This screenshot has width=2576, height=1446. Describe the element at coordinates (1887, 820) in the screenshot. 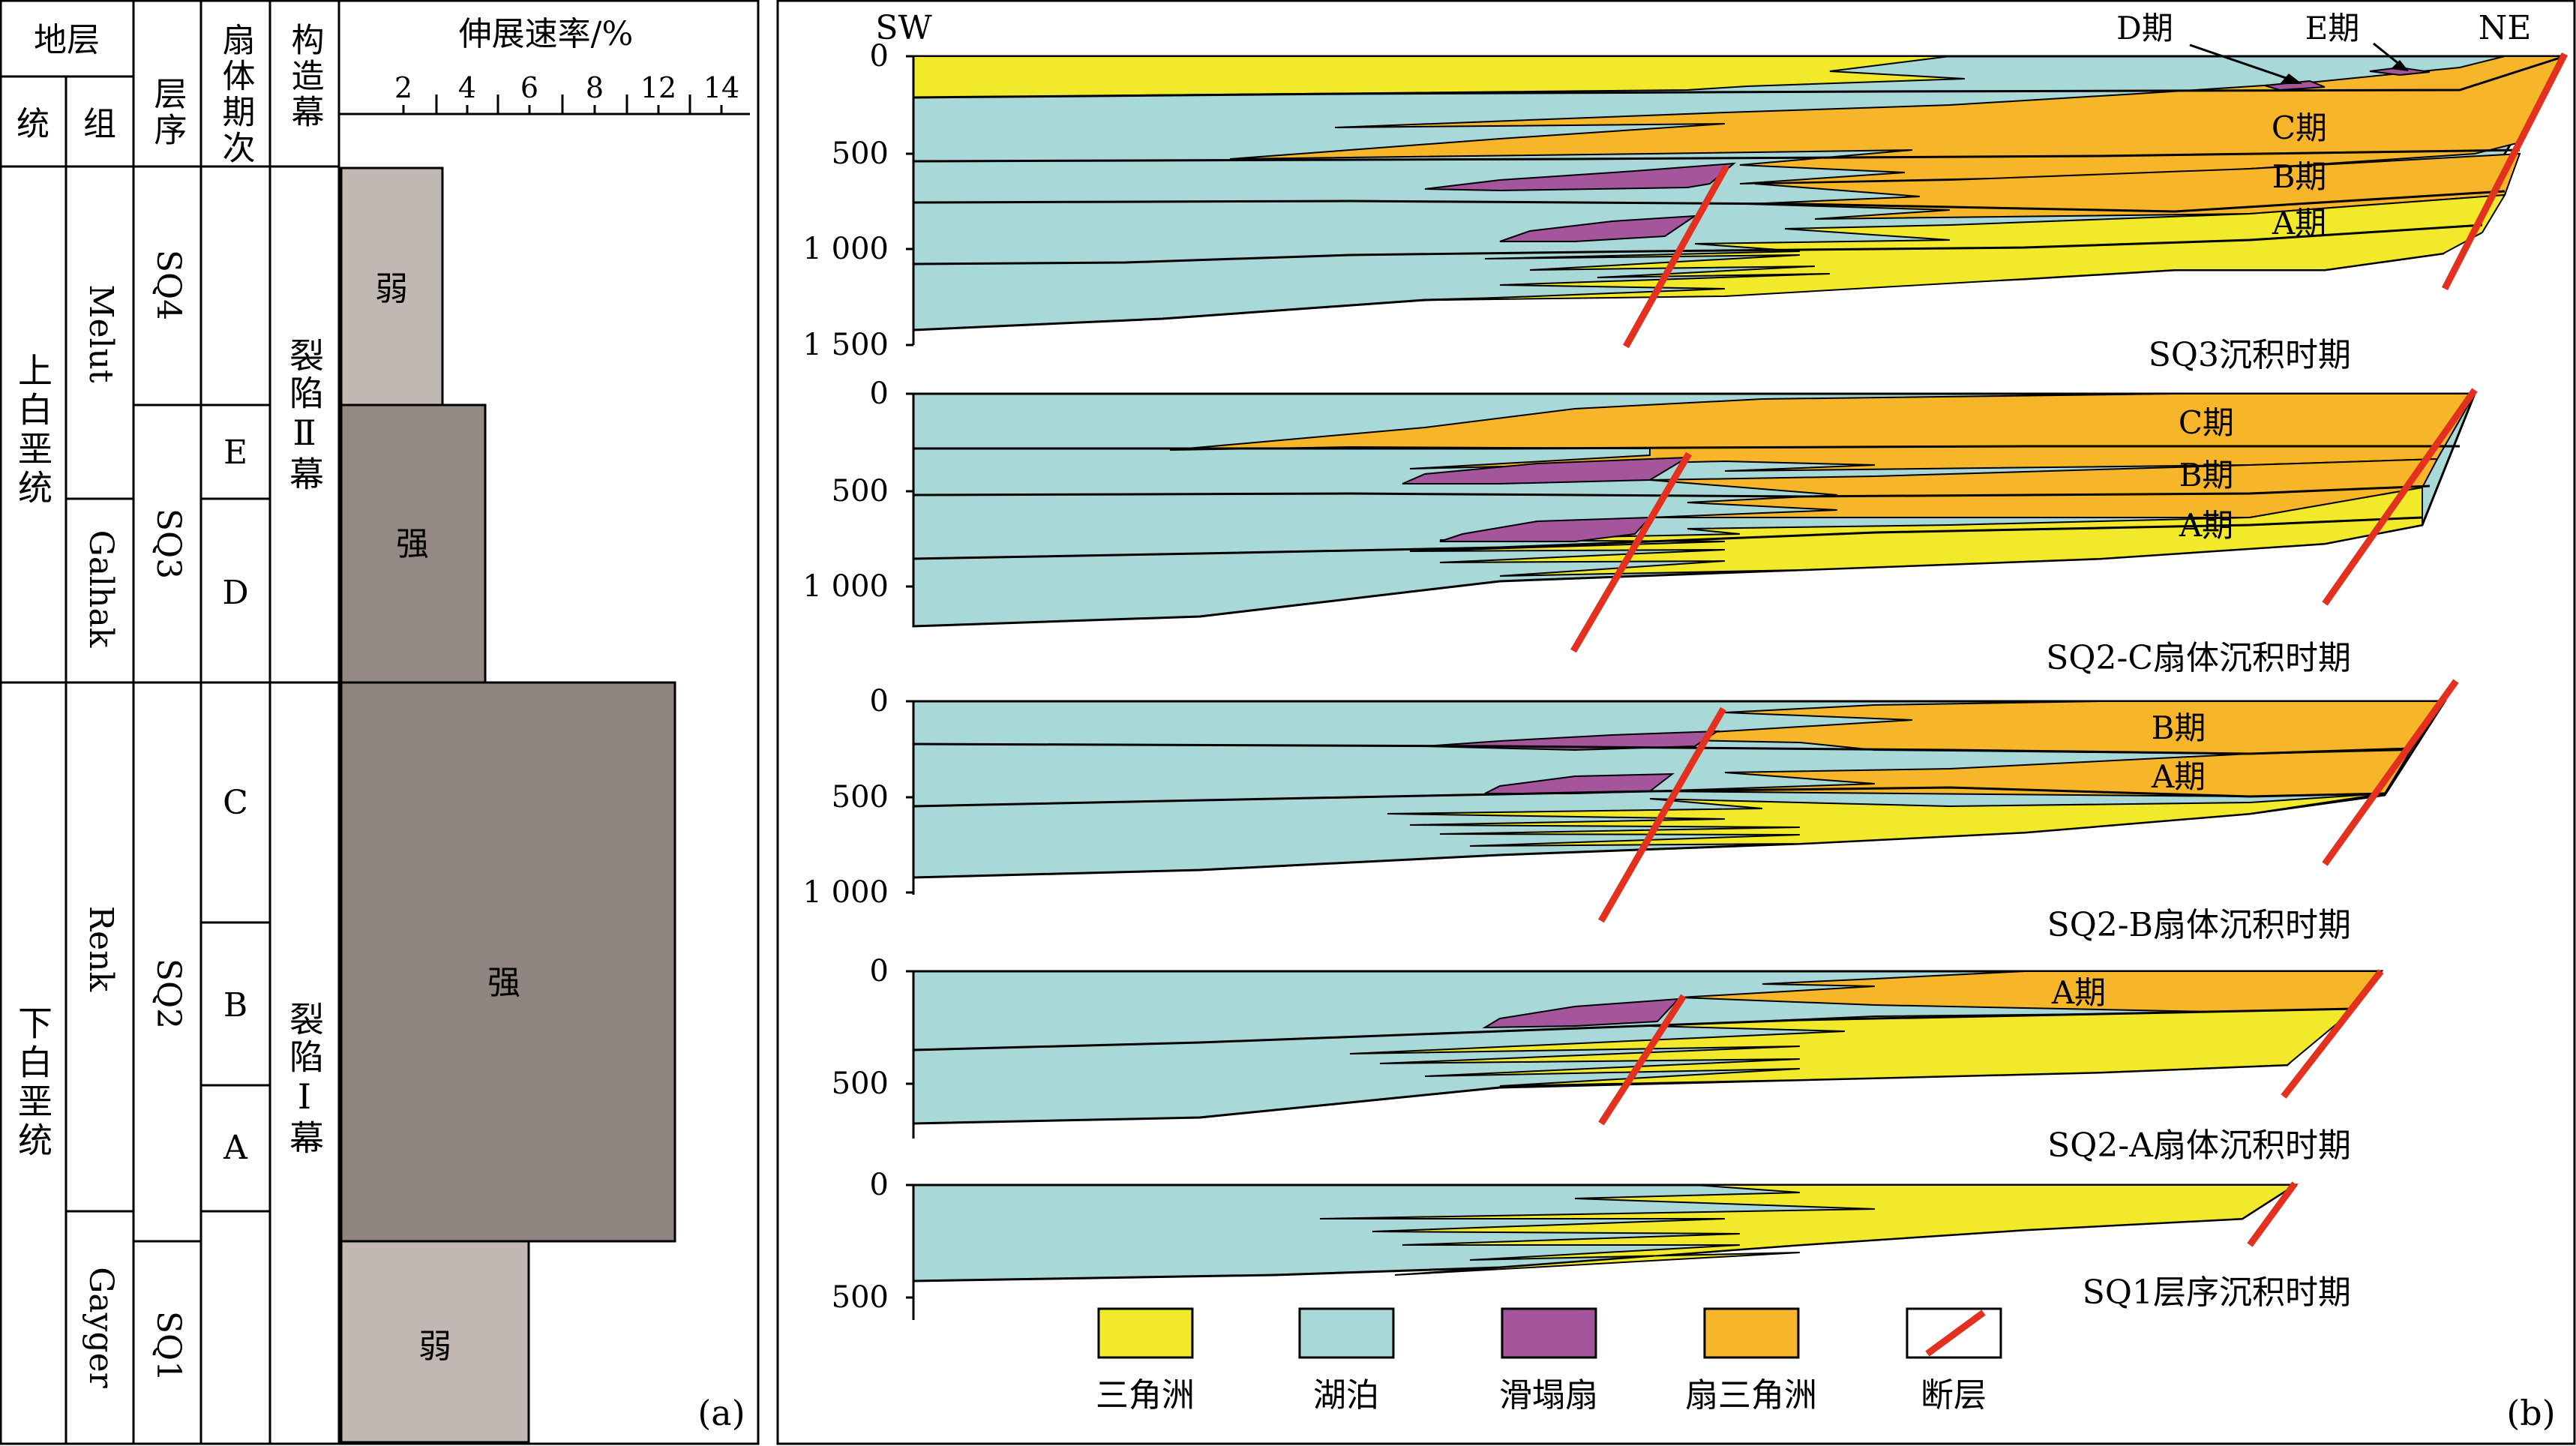

I see `delta-lower` at that location.